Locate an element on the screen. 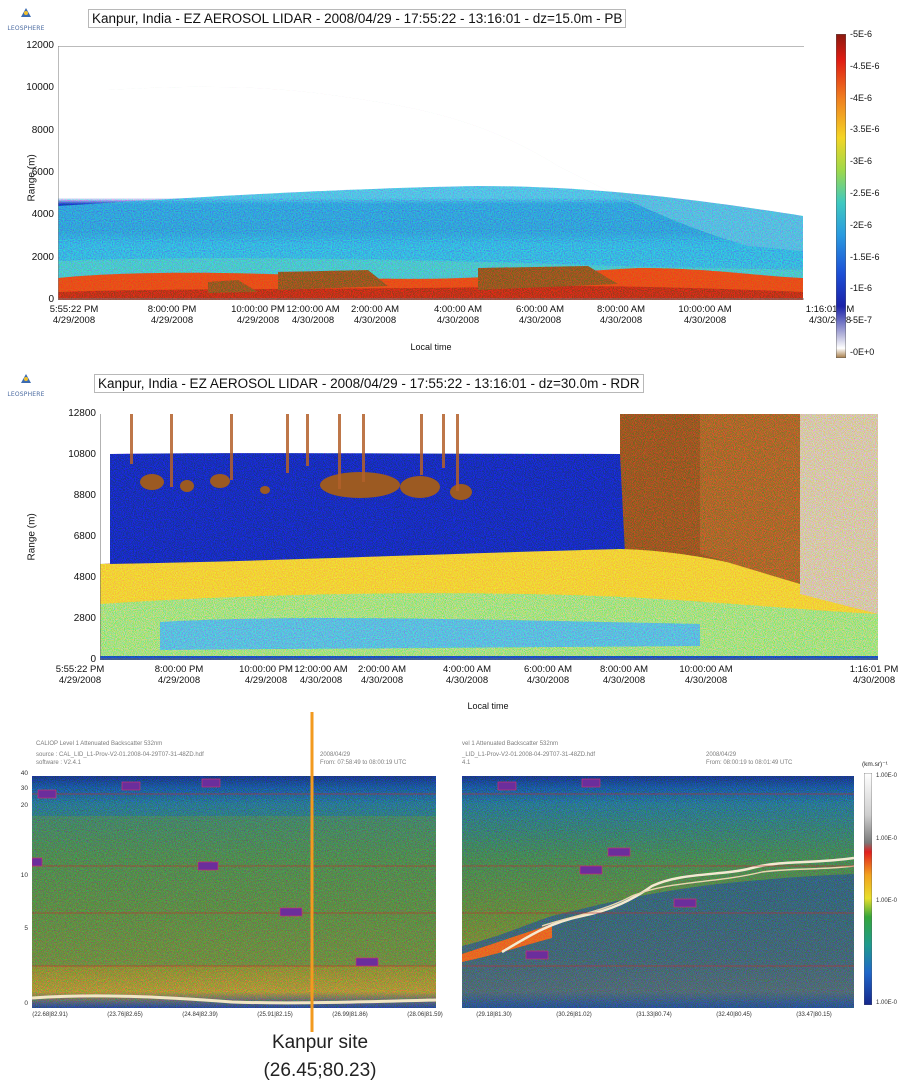 This screenshot has width=909, height=1089. chart1-colorbar-label: -4.5E-6 is located at coordinates (865, 65).